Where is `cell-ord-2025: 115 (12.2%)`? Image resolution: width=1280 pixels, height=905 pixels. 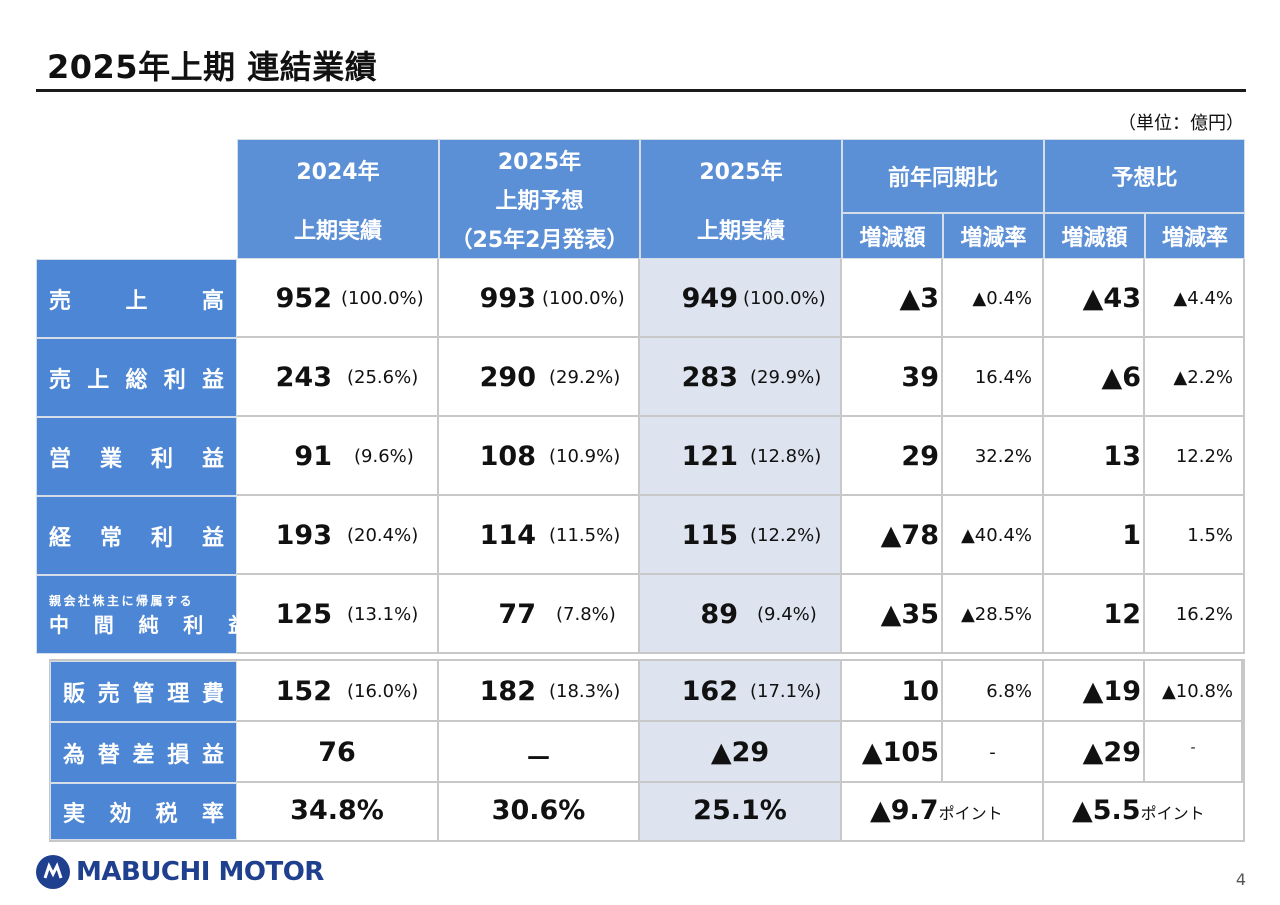 cell-ord-2025: 115 (12.2%) is located at coordinates (741, 535).